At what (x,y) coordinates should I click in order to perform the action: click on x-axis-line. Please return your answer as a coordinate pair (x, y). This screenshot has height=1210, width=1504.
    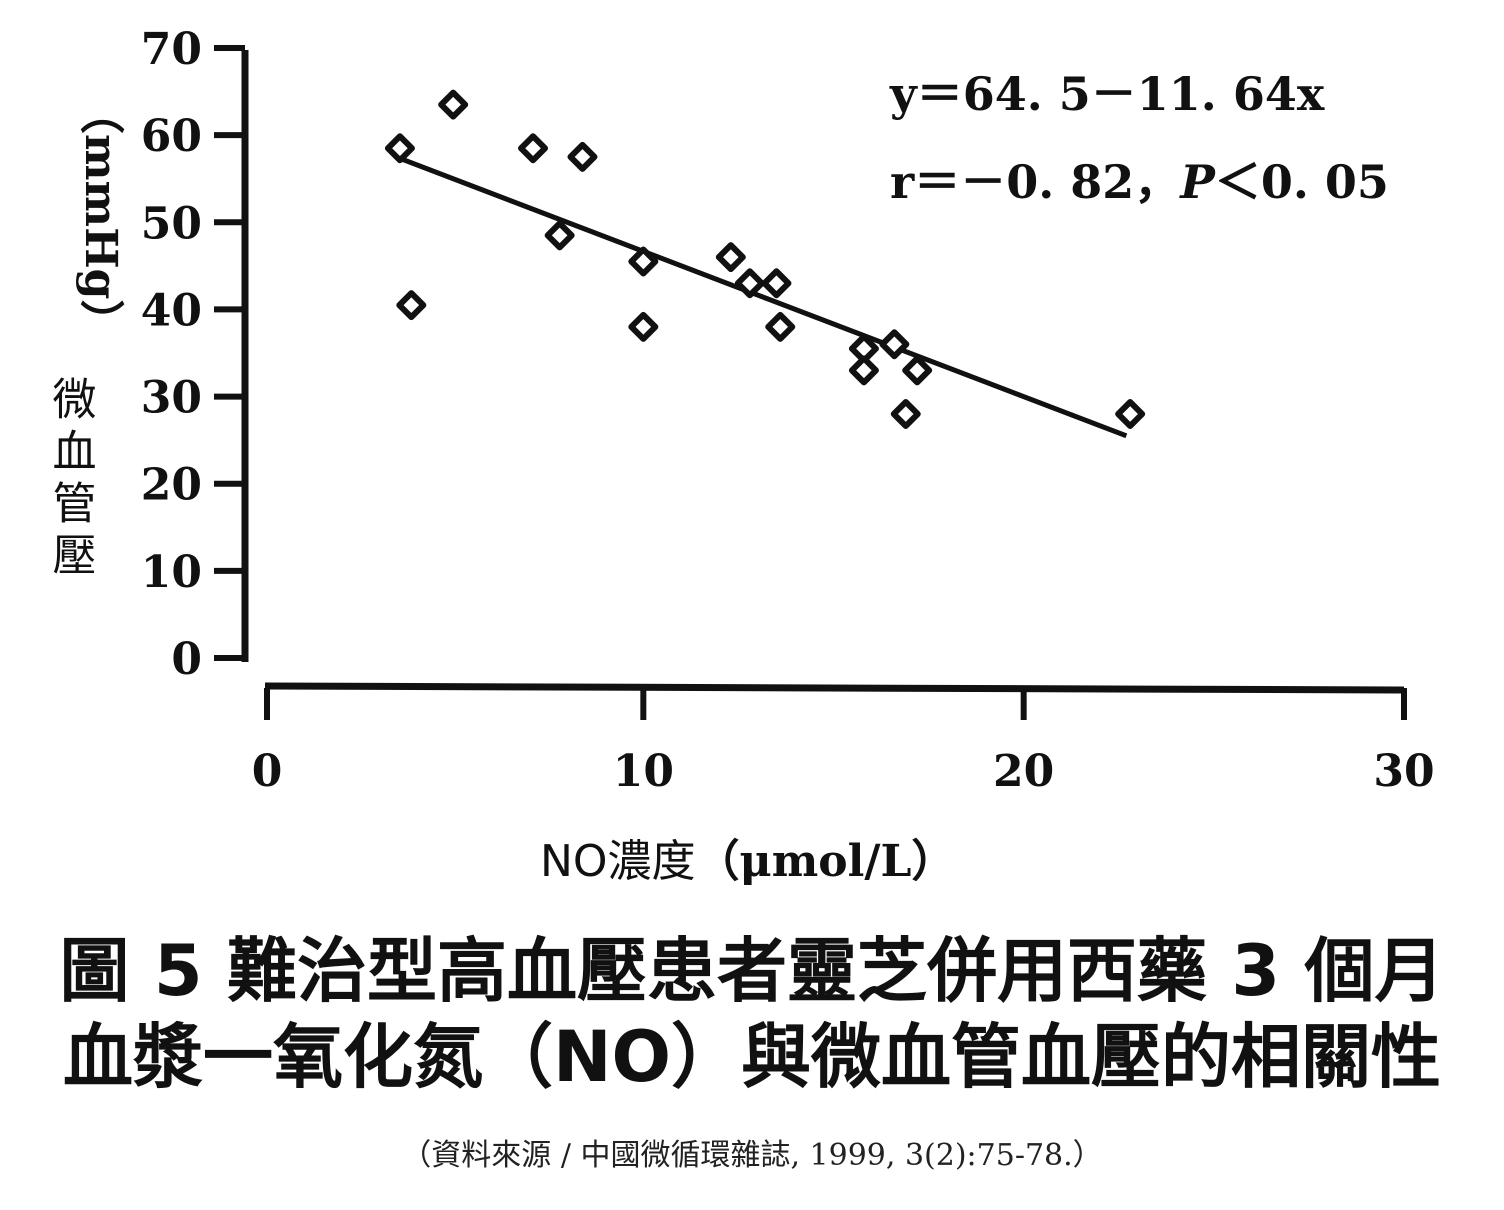
    Looking at the image, I should click on (834, 688).